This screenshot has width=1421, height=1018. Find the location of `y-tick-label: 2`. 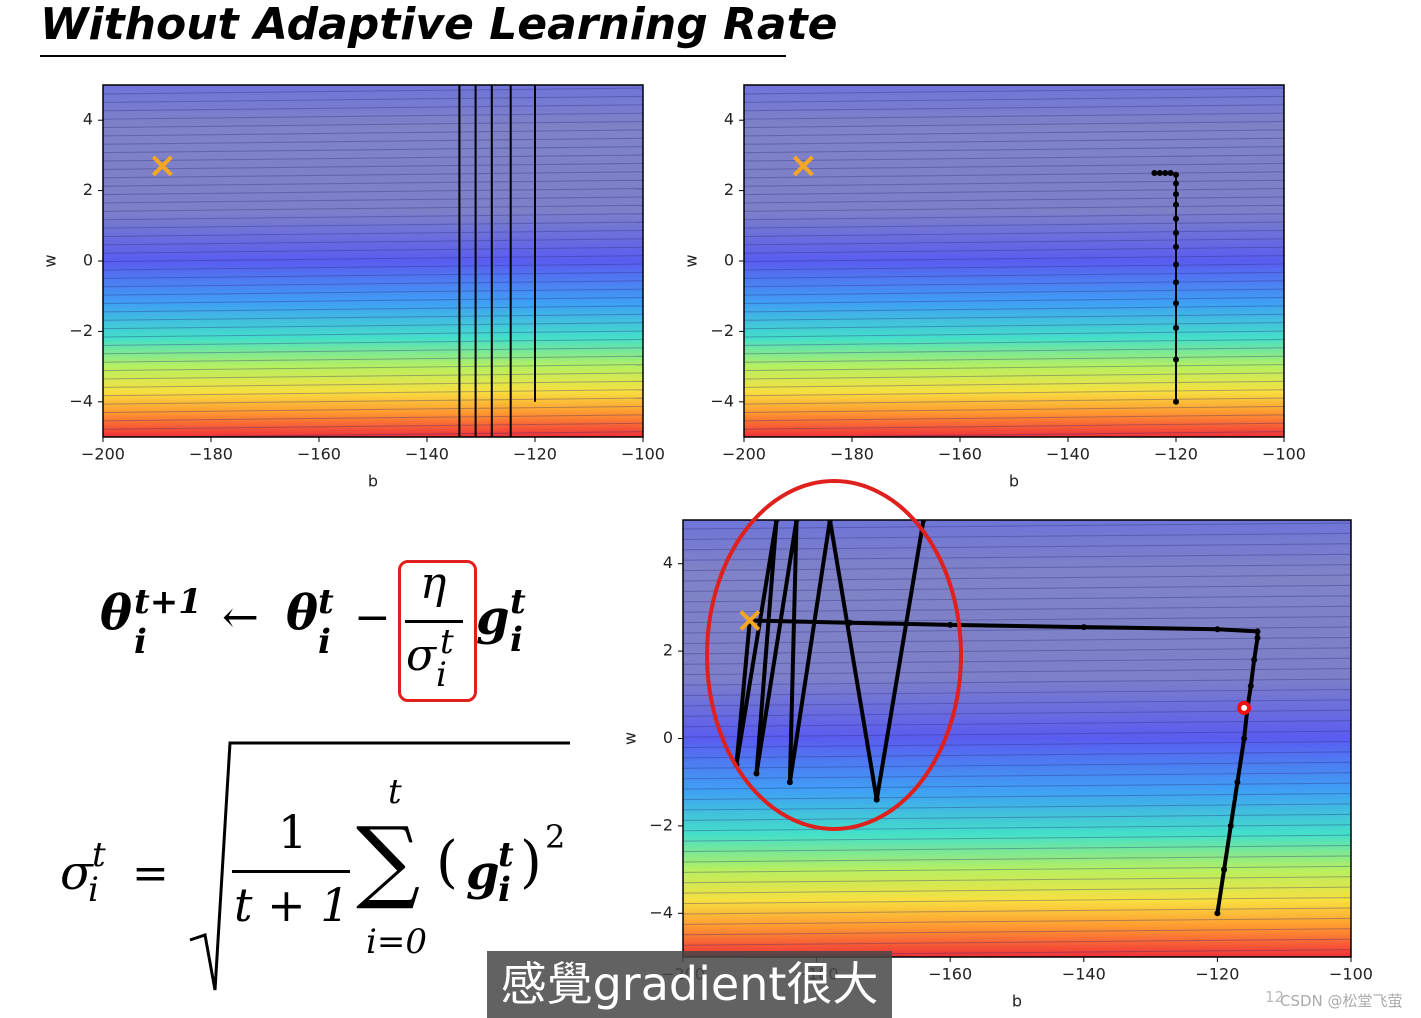

y-tick-label: 2 is located at coordinates (668, 650).